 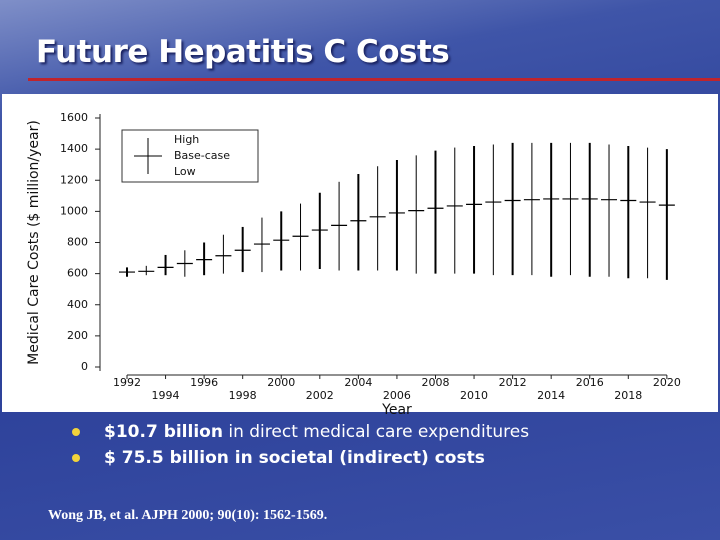 I want to click on y-axis-label: Medical Care Costs ($ million/year), so click(x=34, y=242).